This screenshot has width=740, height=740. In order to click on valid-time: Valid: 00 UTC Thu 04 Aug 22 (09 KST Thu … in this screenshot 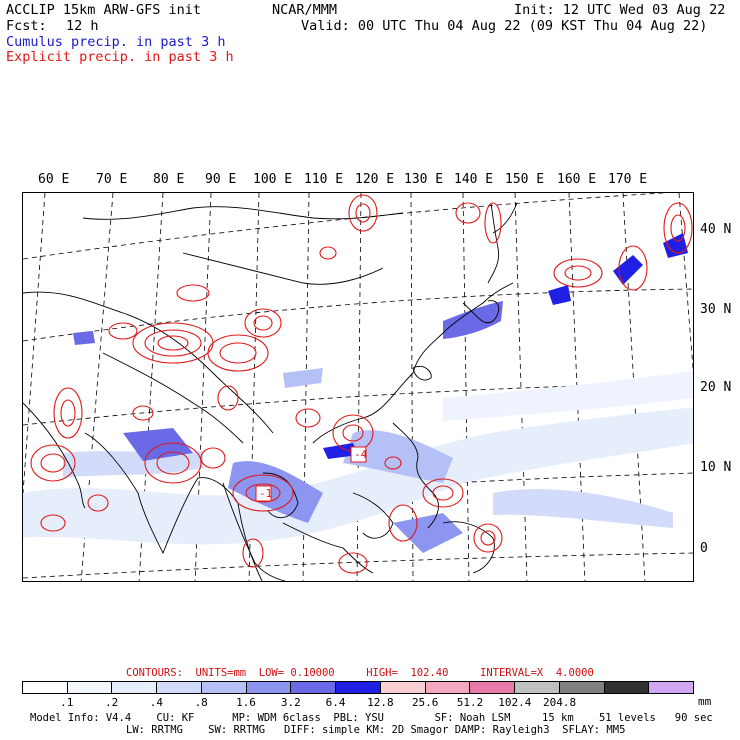, I will do `click(504, 26)`.